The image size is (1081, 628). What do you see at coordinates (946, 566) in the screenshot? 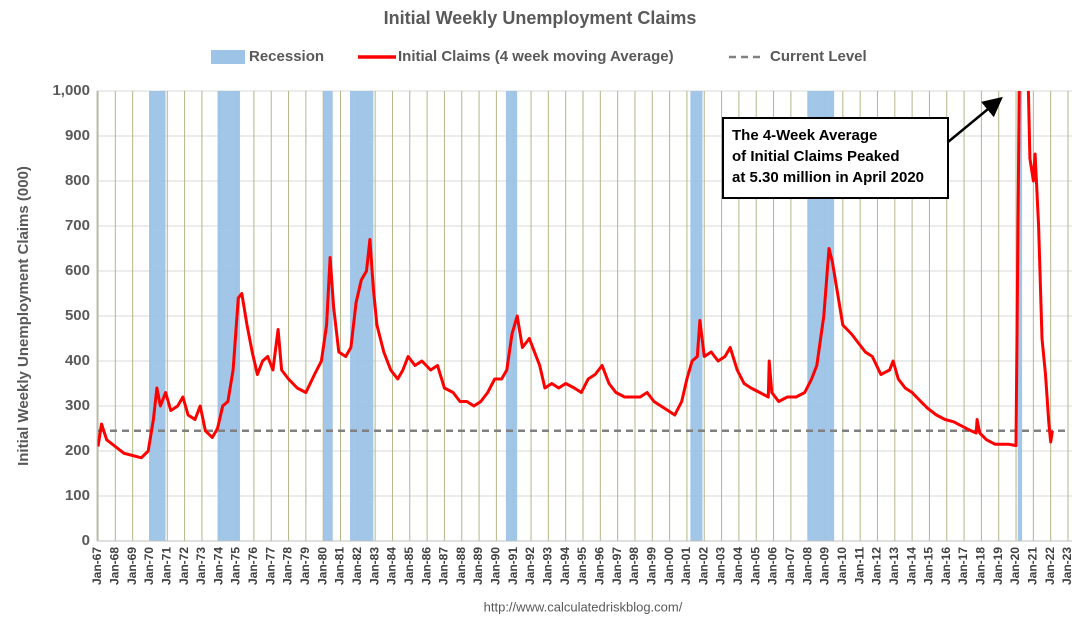
I see `x-tick-label: Jan-16` at bounding box center [946, 566].